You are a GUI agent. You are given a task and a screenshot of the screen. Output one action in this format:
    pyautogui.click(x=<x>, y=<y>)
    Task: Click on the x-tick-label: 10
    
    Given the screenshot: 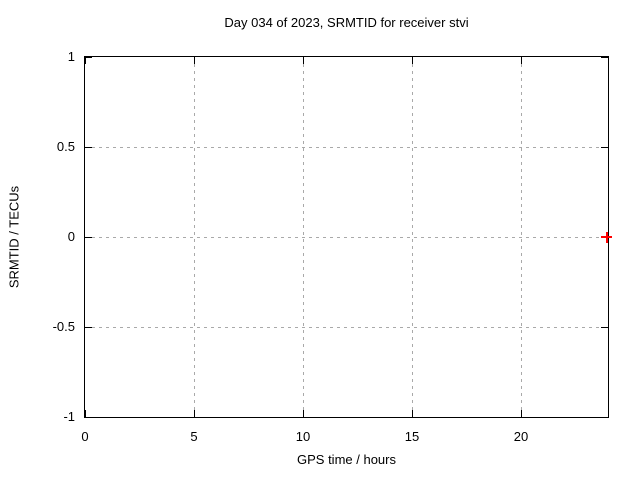 What is the action you would take?
    pyautogui.click(x=303, y=436)
    